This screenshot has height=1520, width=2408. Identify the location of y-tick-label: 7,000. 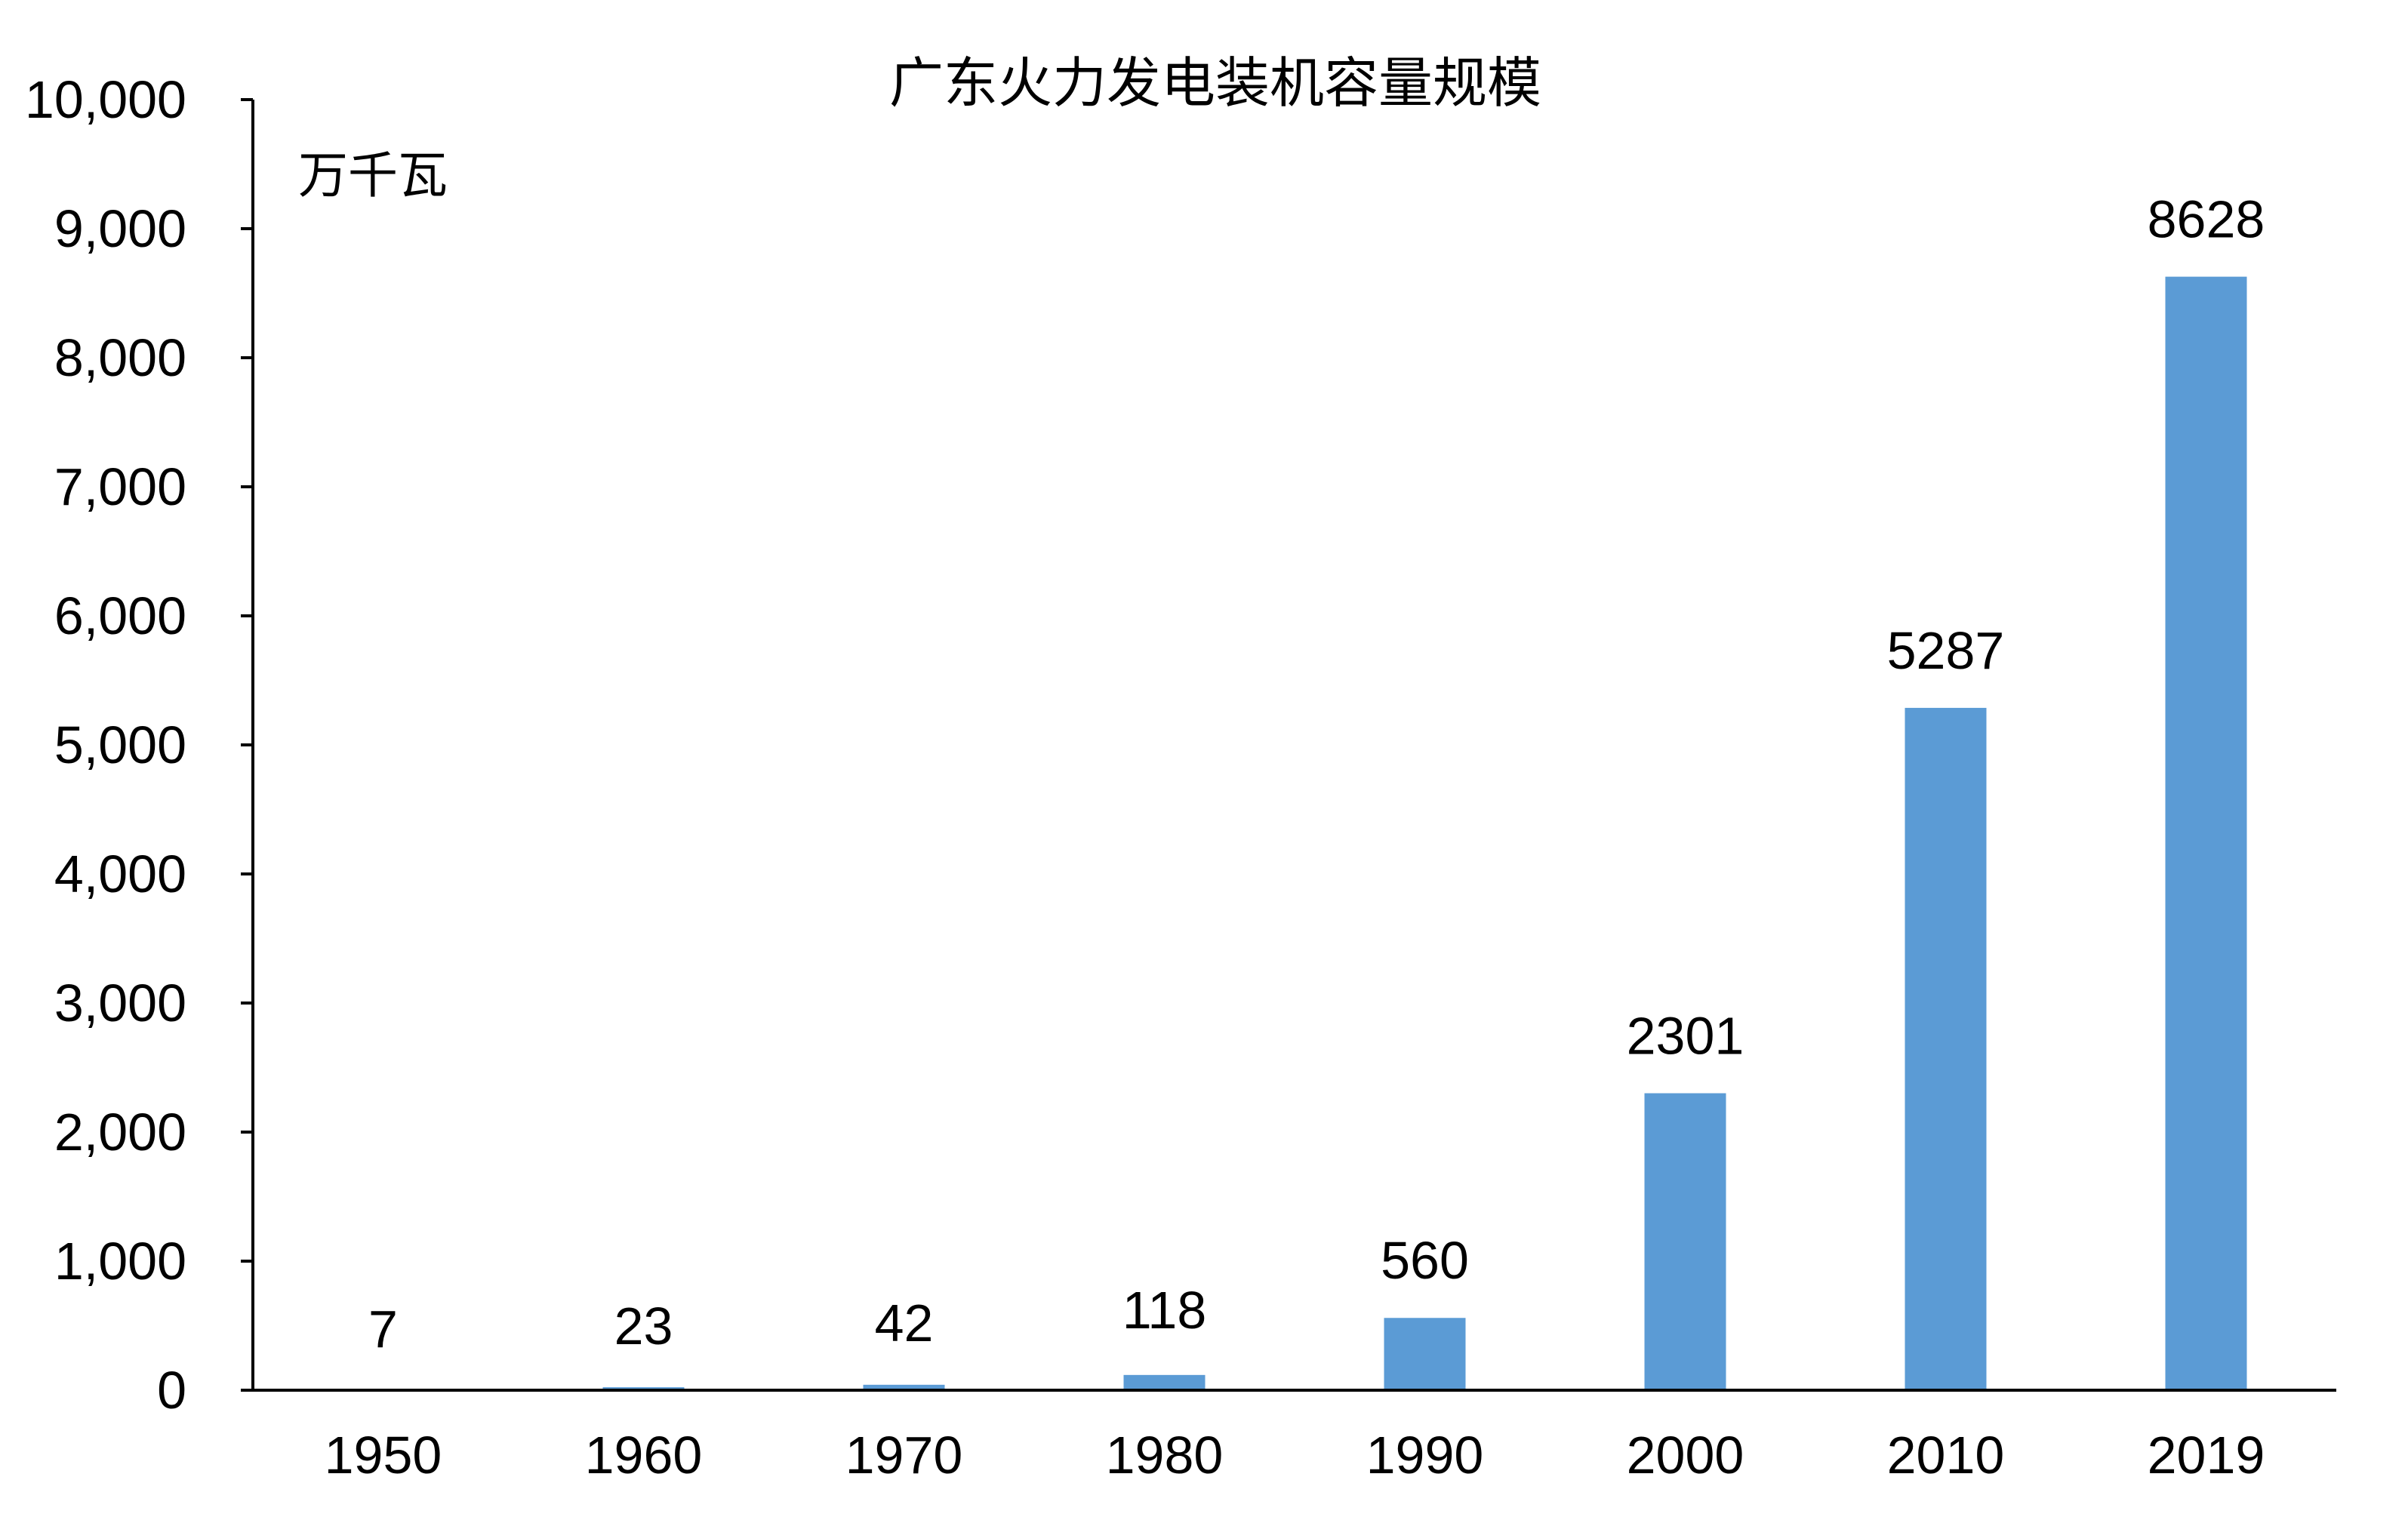
(120, 486).